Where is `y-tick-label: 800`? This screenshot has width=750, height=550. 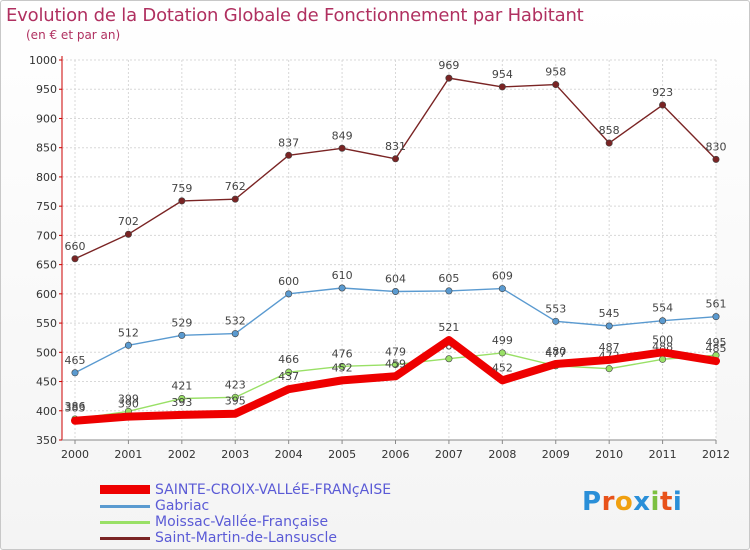 y-tick-label: 800 is located at coordinates (46, 177).